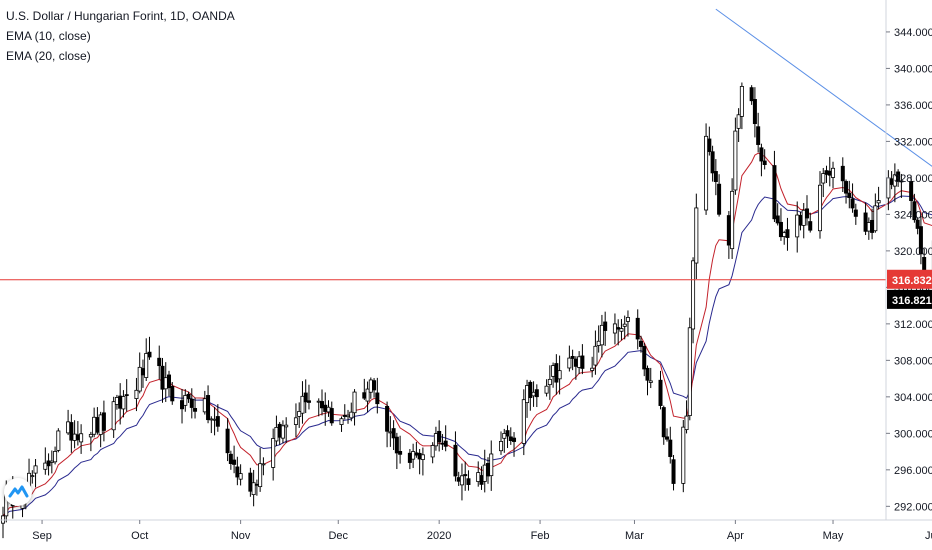 The image size is (932, 550). Describe the element at coordinates (241, 536) in the screenshot. I see `x-tick-label: Nov` at that location.